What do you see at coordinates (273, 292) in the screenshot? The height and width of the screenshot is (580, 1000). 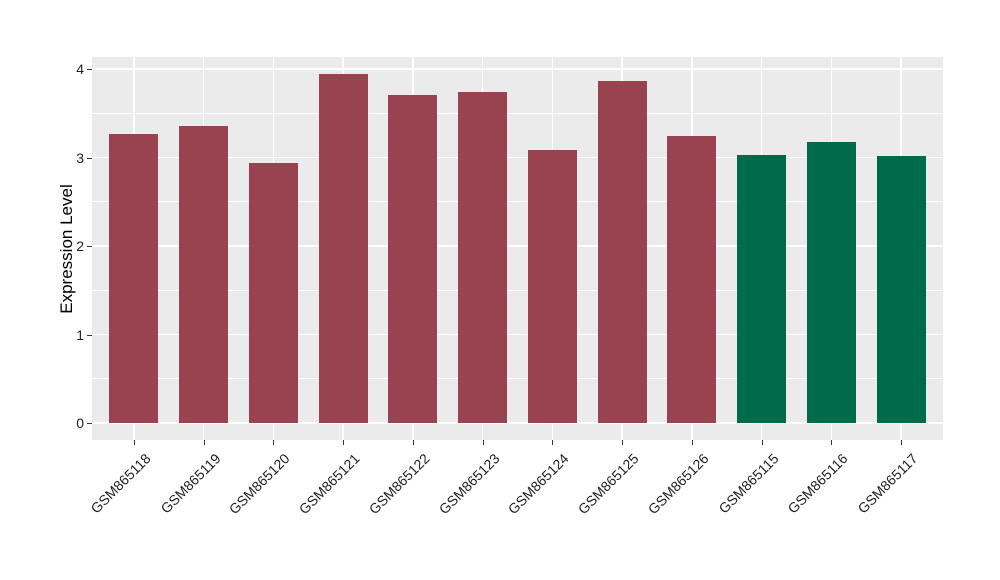 I see `bar-GSM865120` at bounding box center [273, 292].